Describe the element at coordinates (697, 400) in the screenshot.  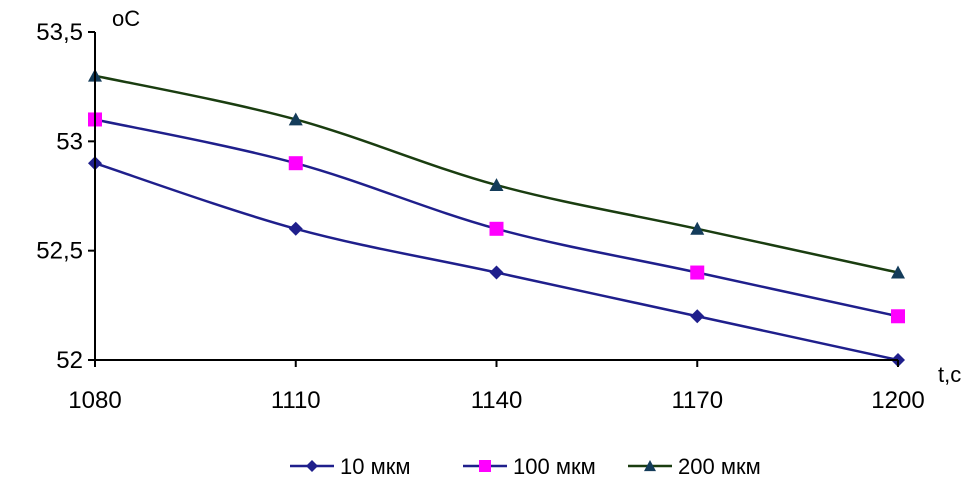
I see `x-tick-label: 1170` at that location.